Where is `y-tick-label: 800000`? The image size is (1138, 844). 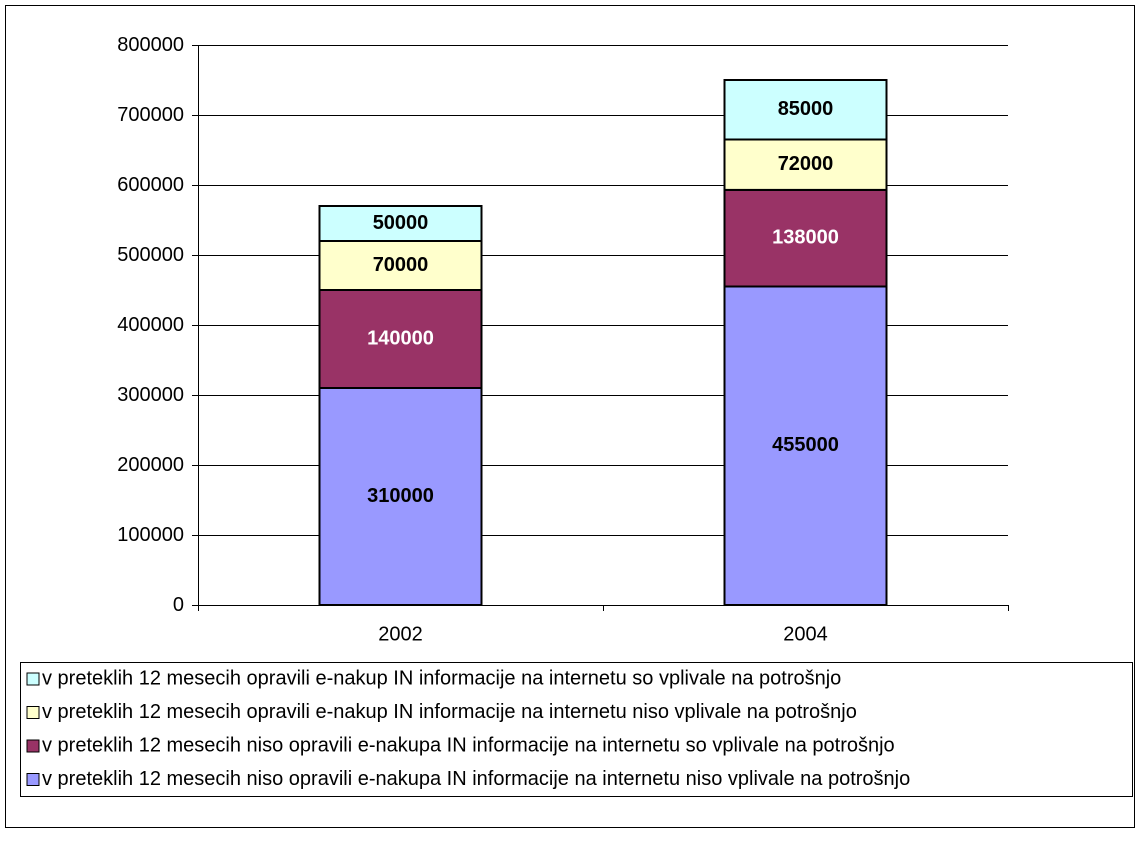
y-tick-label: 800000 is located at coordinates (150, 45).